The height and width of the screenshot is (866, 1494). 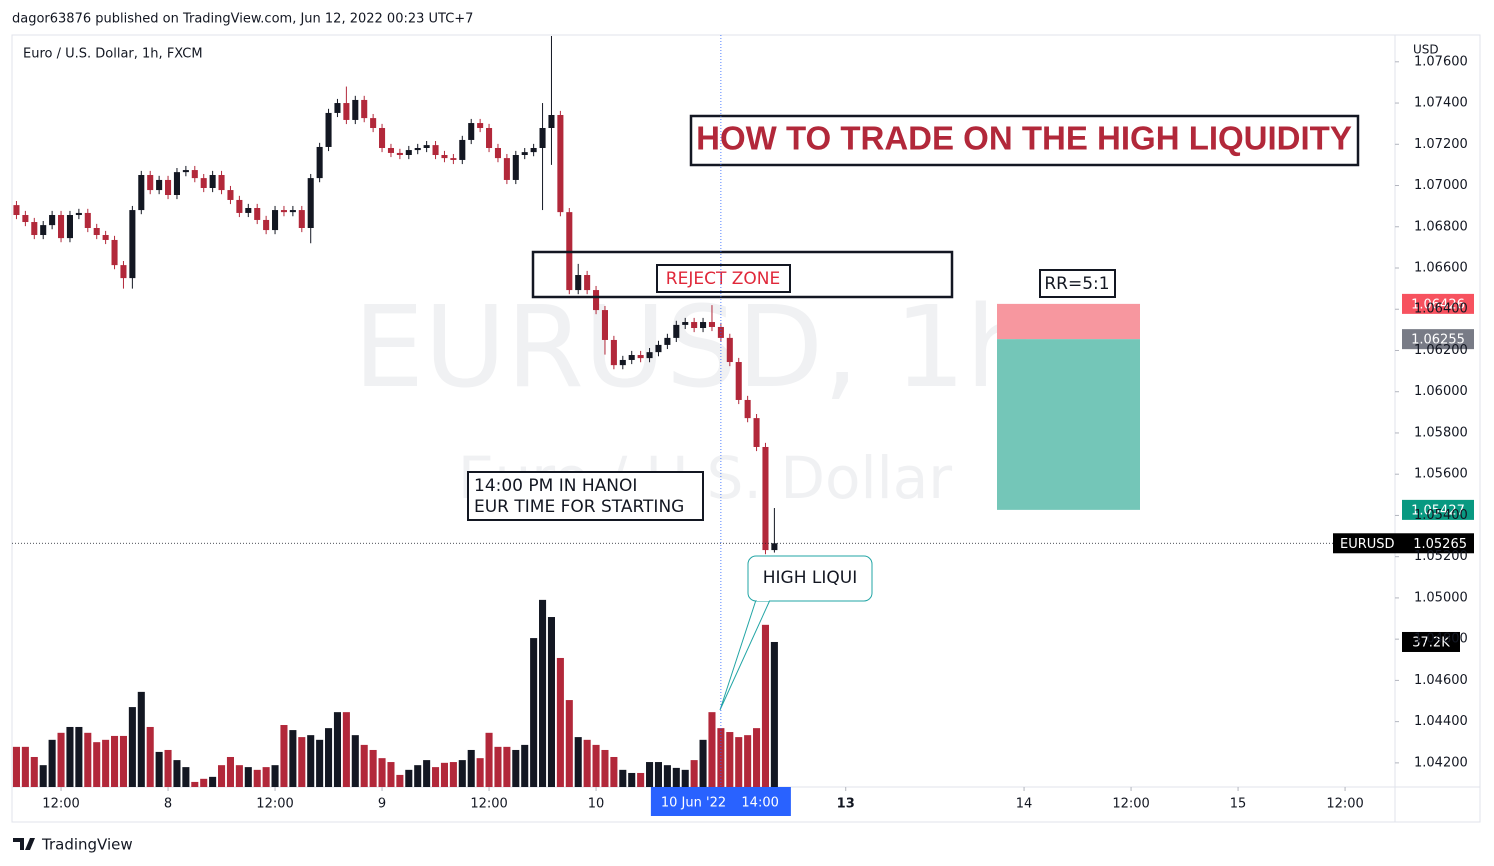 I want to click on footer-logo, so click(x=24, y=844).